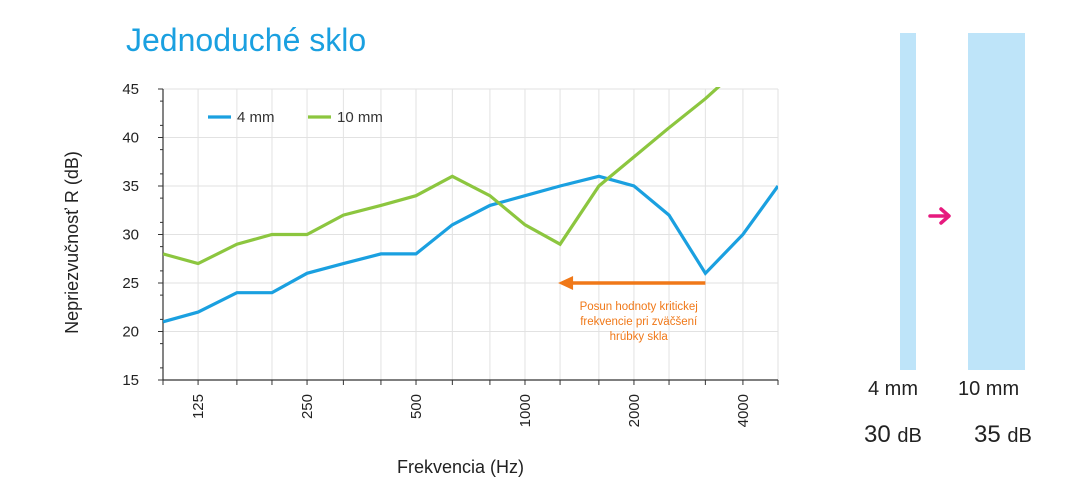 This screenshot has width=1084, height=496. Describe the element at coordinates (996, 201) in the screenshot. I see `glass-pane-10mm` at that location.